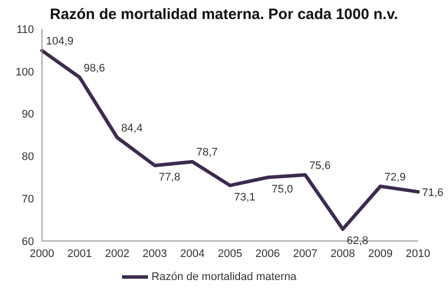 This screenshot has width=448, height=294. Describe the element at coordinates (155, 254) in the screenshot. I see `x-tick-label: 2003` at that location.